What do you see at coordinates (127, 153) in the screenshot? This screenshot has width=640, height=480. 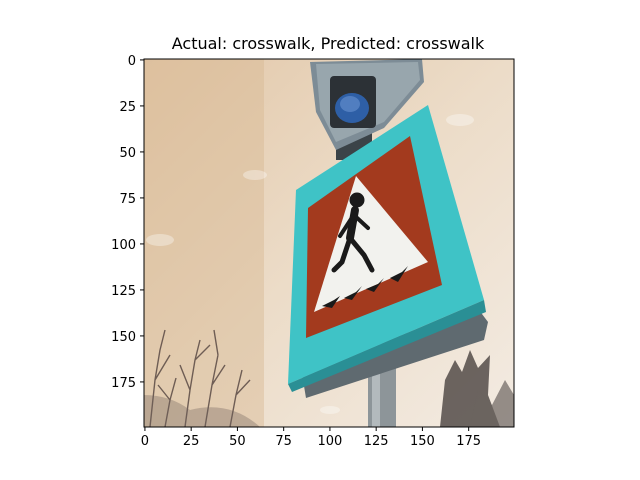 I see `y-tick-label: 50` at bounding box center [127, 153].